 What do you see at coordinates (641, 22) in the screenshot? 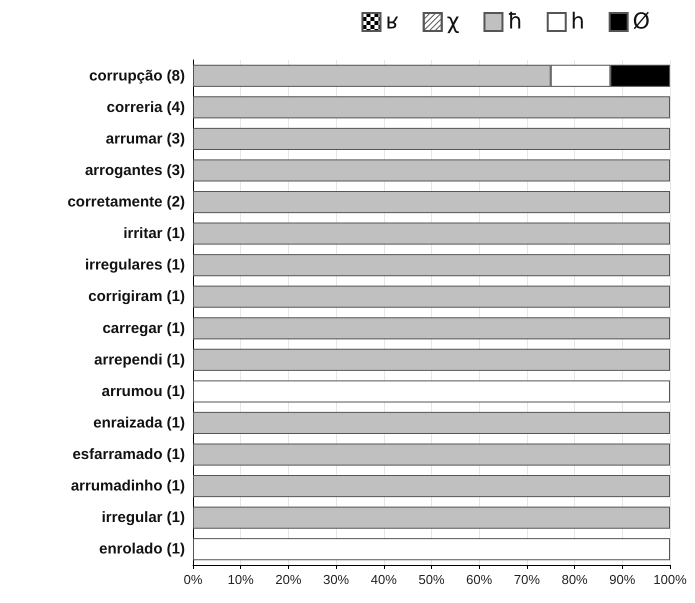
I see `legend-label: Ø` at bounding box center [641, 22].